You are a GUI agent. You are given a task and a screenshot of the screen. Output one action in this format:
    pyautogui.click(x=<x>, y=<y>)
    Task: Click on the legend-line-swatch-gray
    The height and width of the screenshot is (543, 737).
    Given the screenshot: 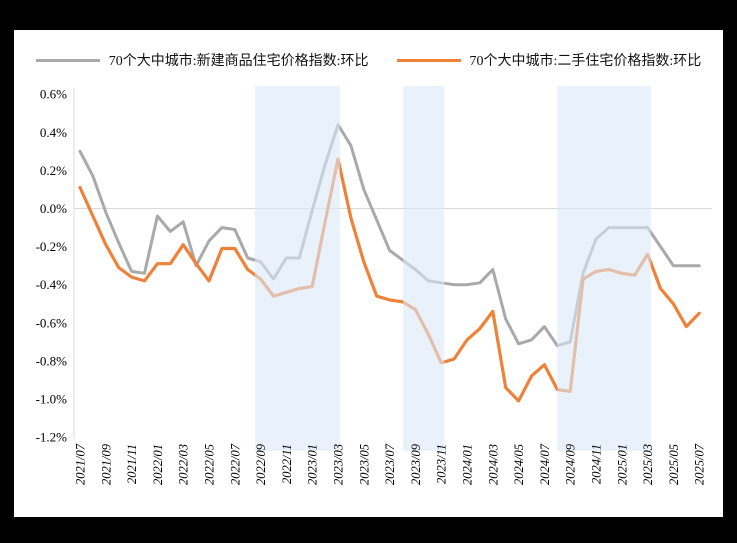 What is the action you would take?
    pyautogui.click(x=67, y=60)
    